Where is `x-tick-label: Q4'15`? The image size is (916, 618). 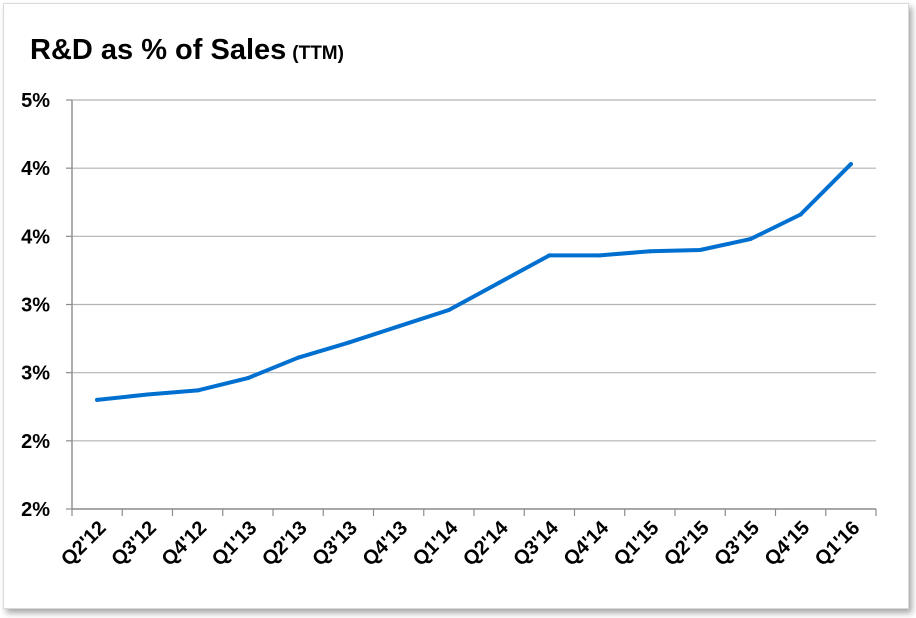
x-tick-label: Q4'15 is located at coordinates (788, 544).